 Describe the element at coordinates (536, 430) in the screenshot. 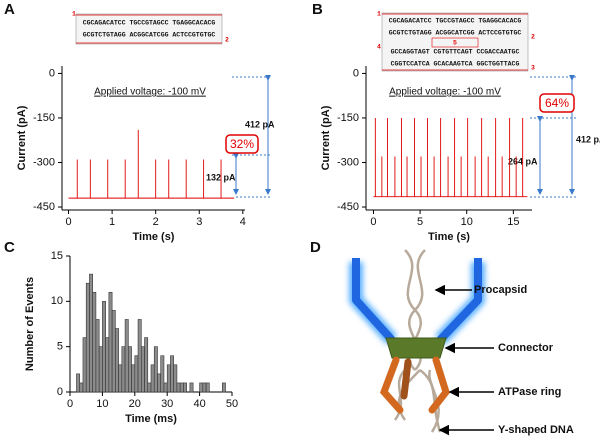

I see `part-label: Y-shaped DNA` at that location.